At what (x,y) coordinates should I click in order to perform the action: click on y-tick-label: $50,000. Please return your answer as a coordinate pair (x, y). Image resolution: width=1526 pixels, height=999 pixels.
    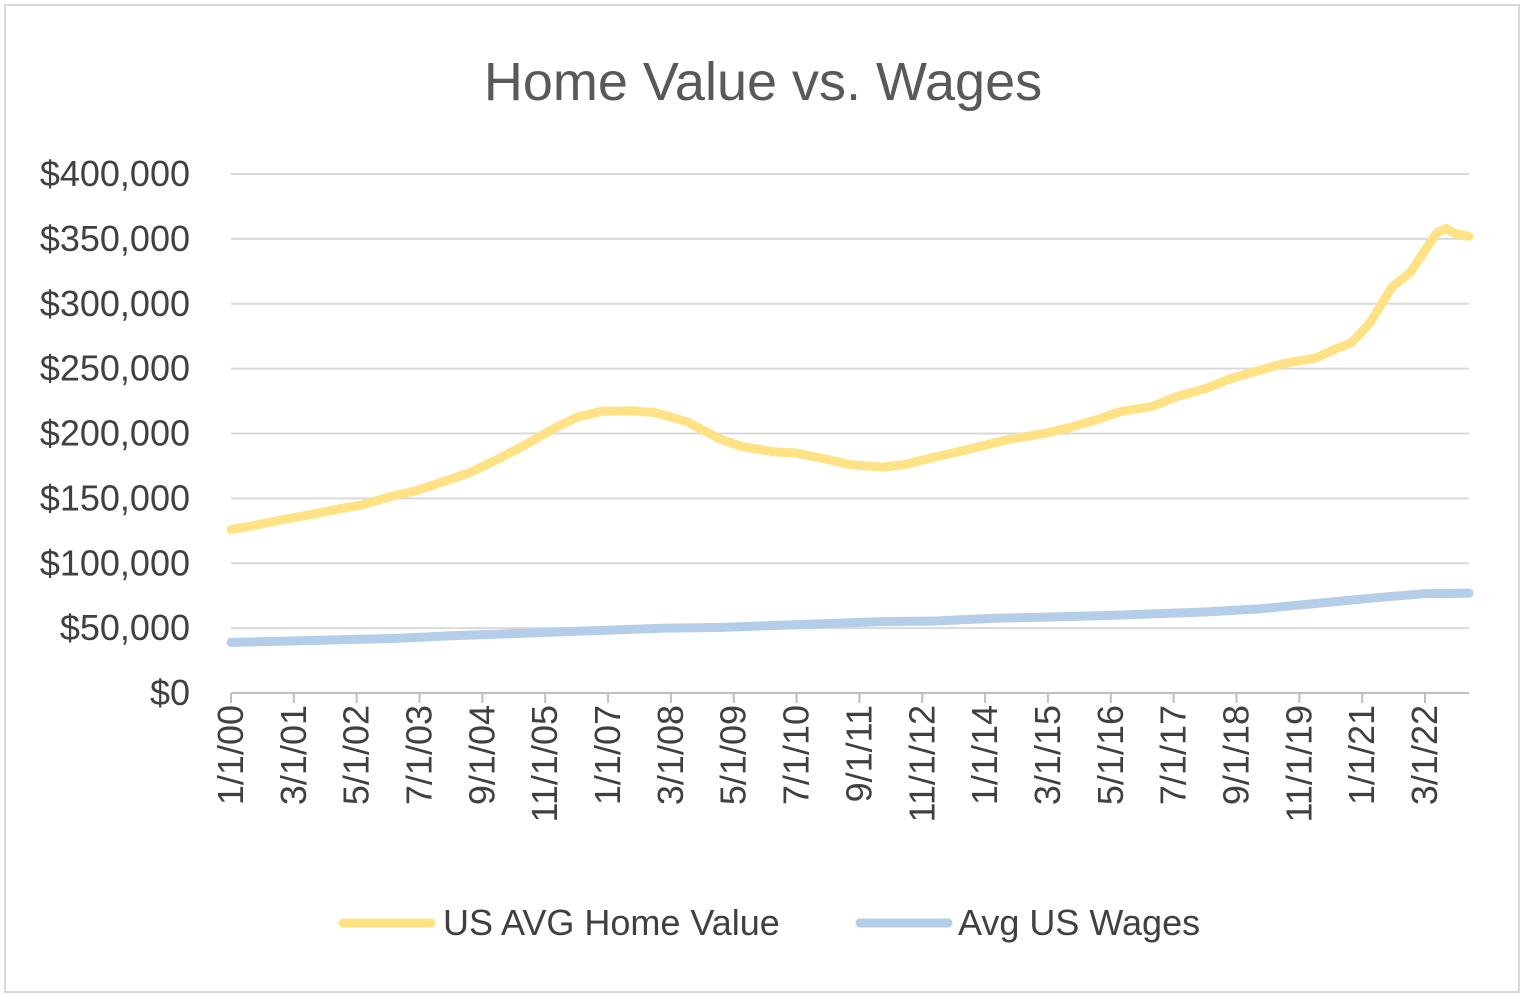
    Looking at the image, I should click on (125, 627).